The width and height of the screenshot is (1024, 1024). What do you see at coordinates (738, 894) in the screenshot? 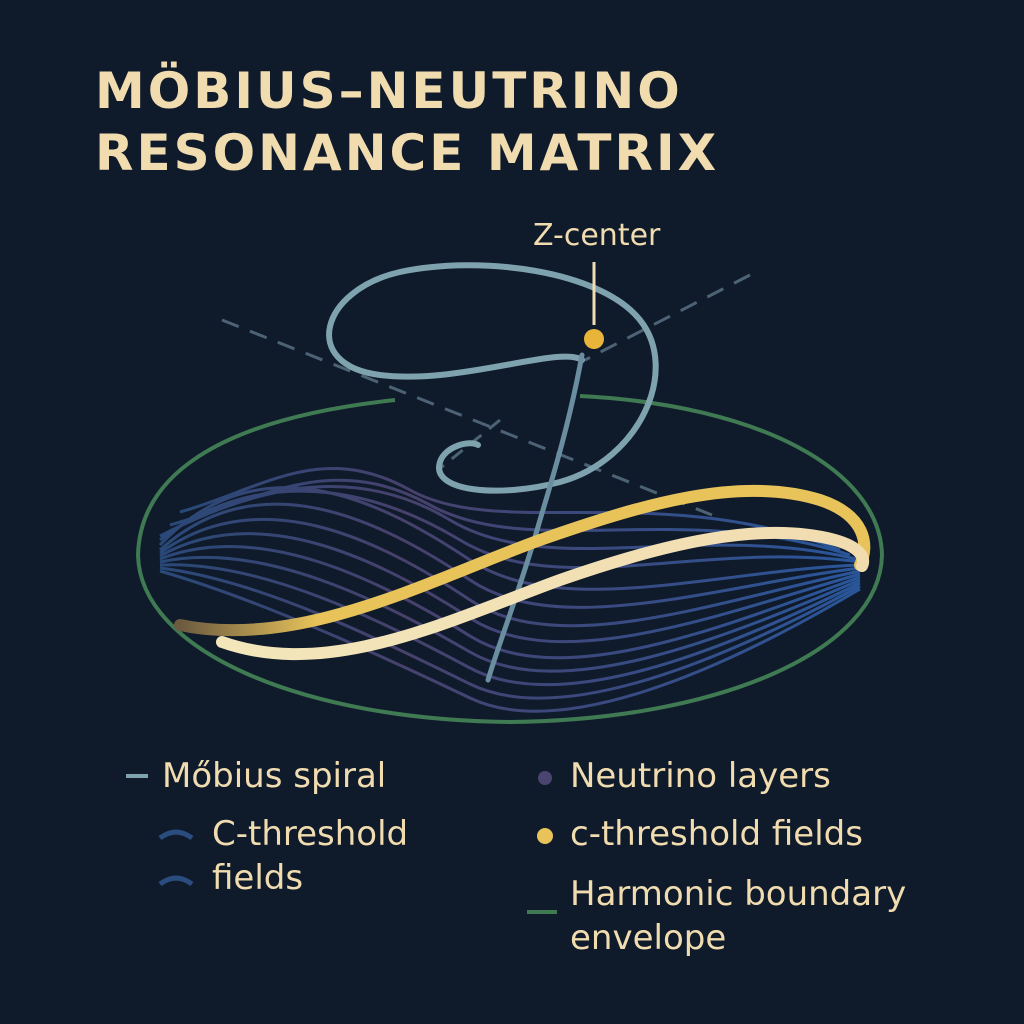
I see `legend-label-line-1: Harmonic boundary` at bounding box center [738, 894].